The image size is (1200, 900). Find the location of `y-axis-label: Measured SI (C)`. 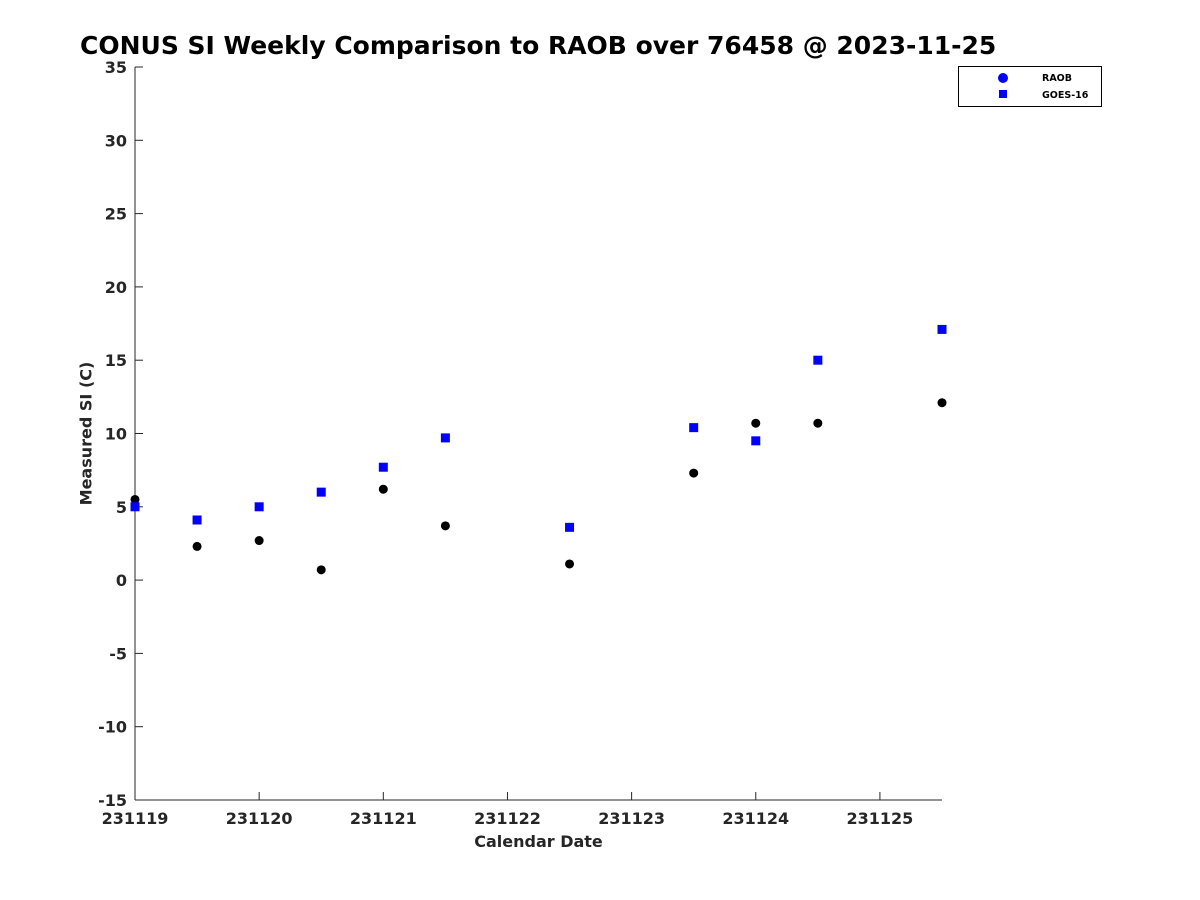

y-axis-label: Measured SI (C) is located at coordinates (86, 434).